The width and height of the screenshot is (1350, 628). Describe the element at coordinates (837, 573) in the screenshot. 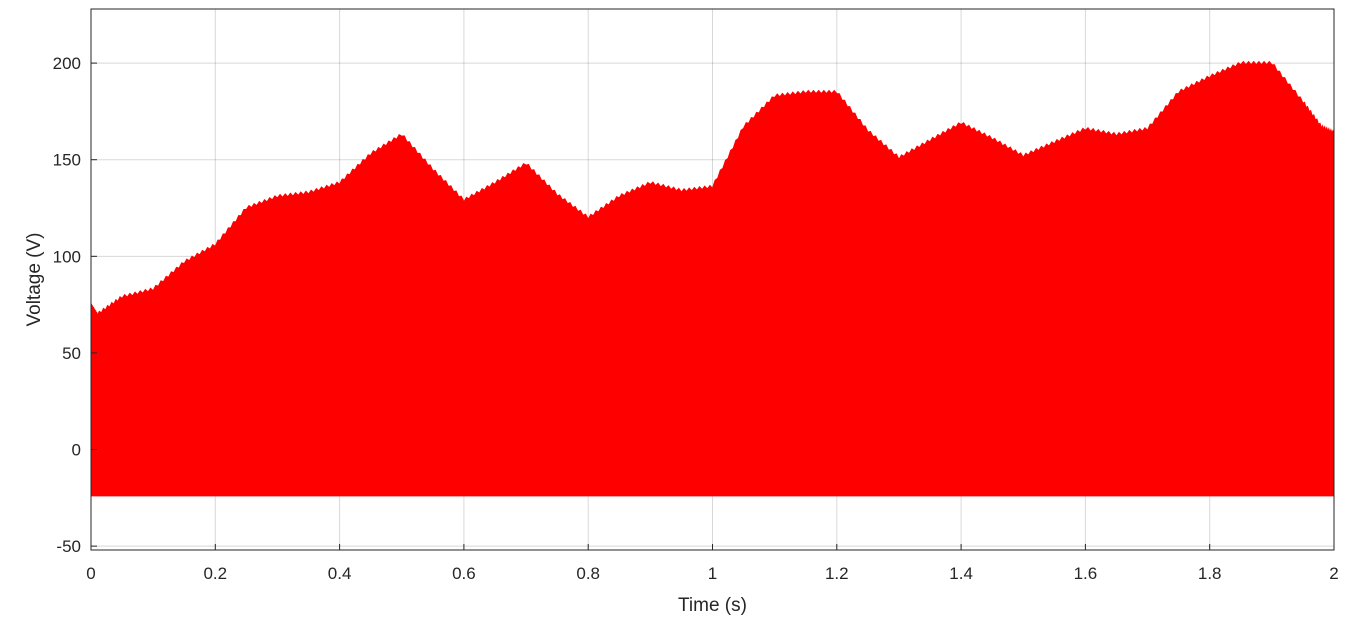

I see `x-tick-label: 1.2` at that location.